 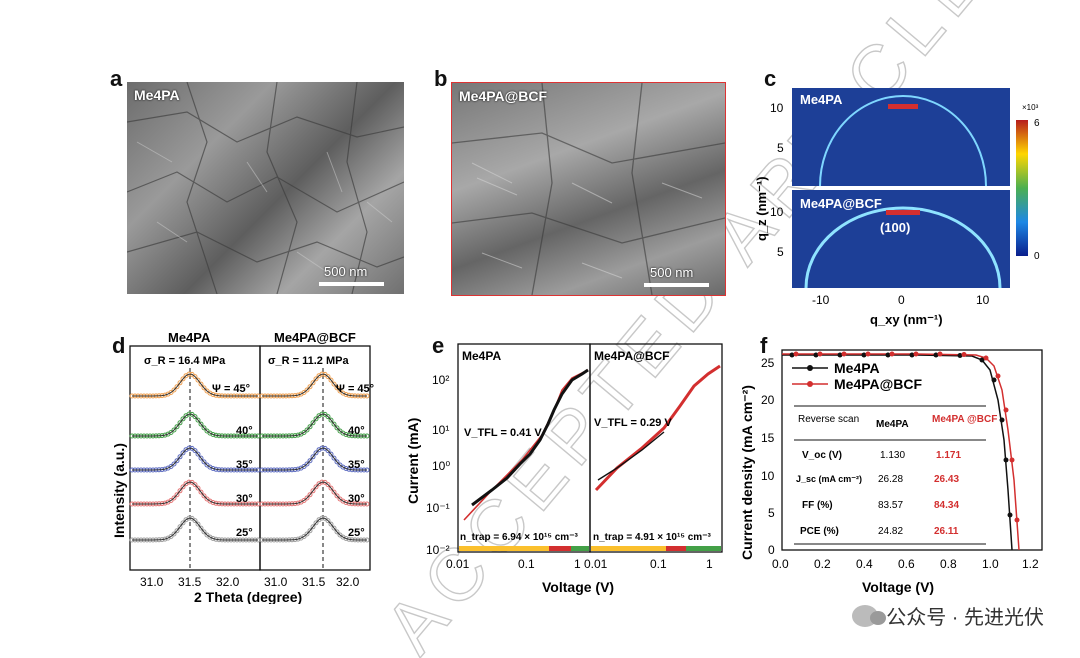 I want to click on legend-me4pa: Me4PA, so click(x=857, y=368).